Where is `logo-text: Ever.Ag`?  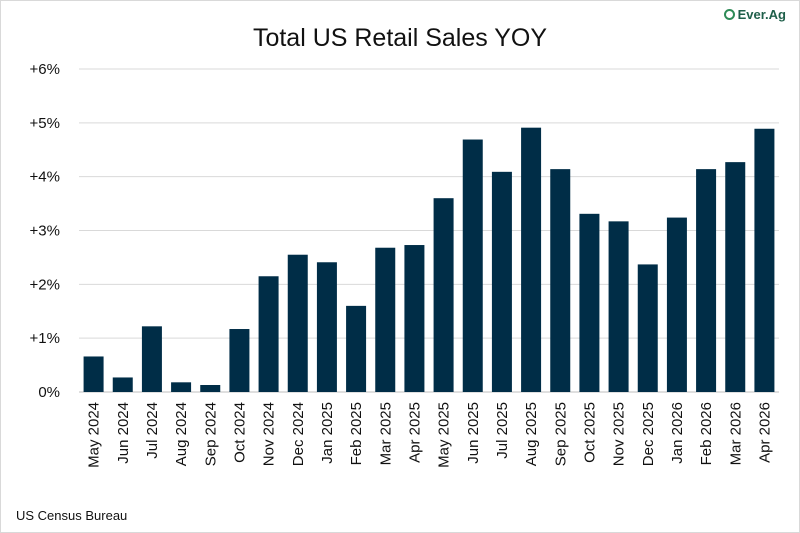 logo-text: Ever.Ag is located at coordinates (761, 14).